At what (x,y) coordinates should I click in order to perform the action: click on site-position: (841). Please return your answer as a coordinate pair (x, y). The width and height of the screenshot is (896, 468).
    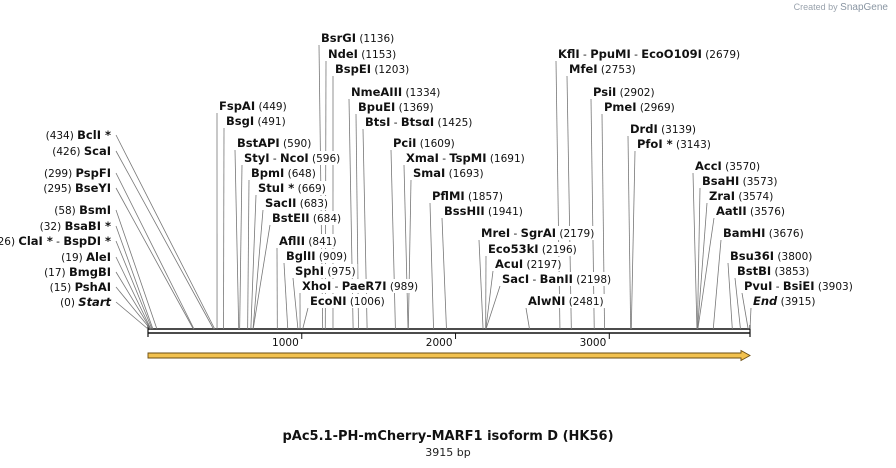
    Looking at the image, I should click on (321, 242).